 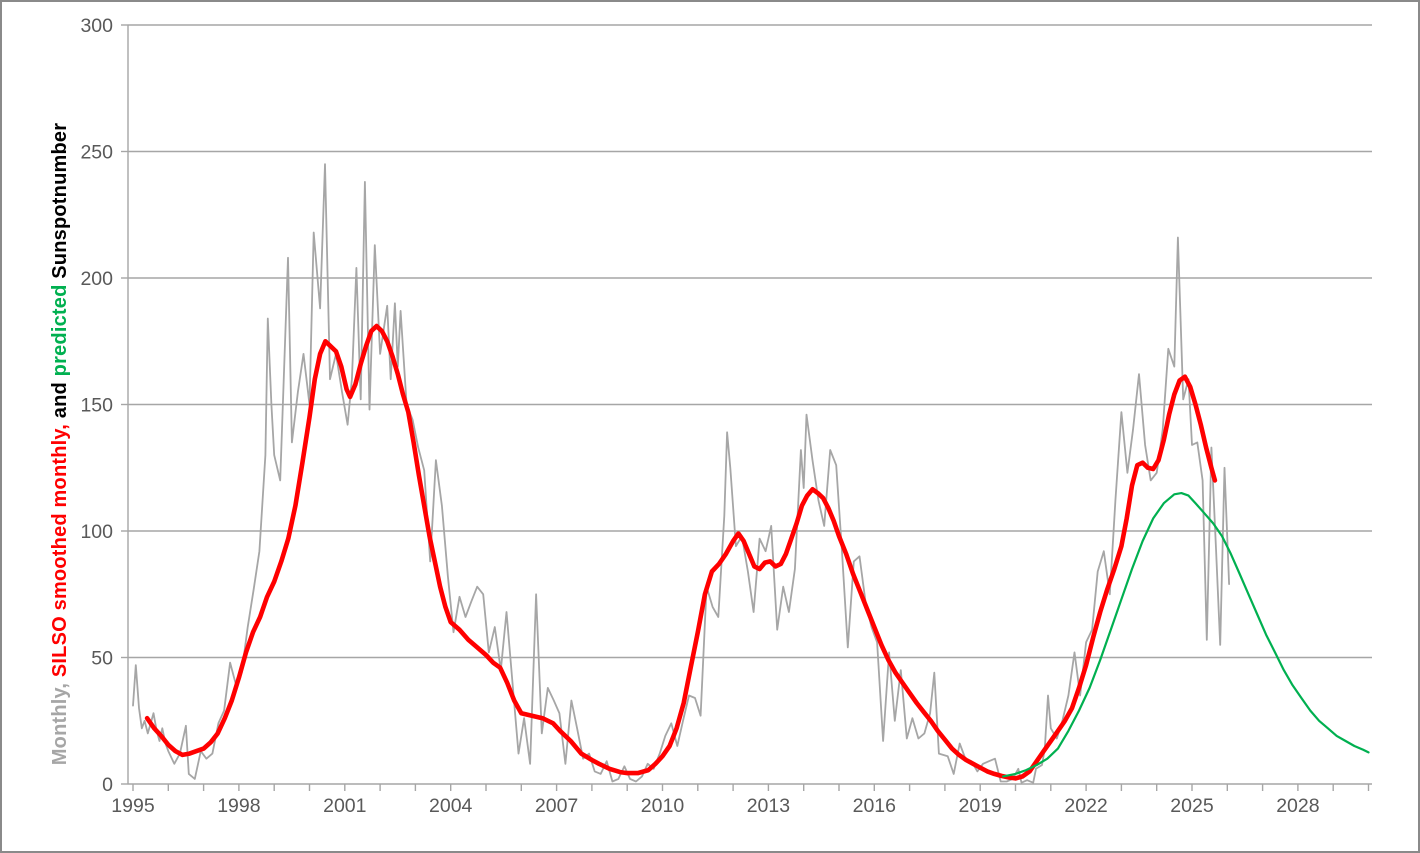 I want to click on predicted-series-line, so click(x=1185, y=635).